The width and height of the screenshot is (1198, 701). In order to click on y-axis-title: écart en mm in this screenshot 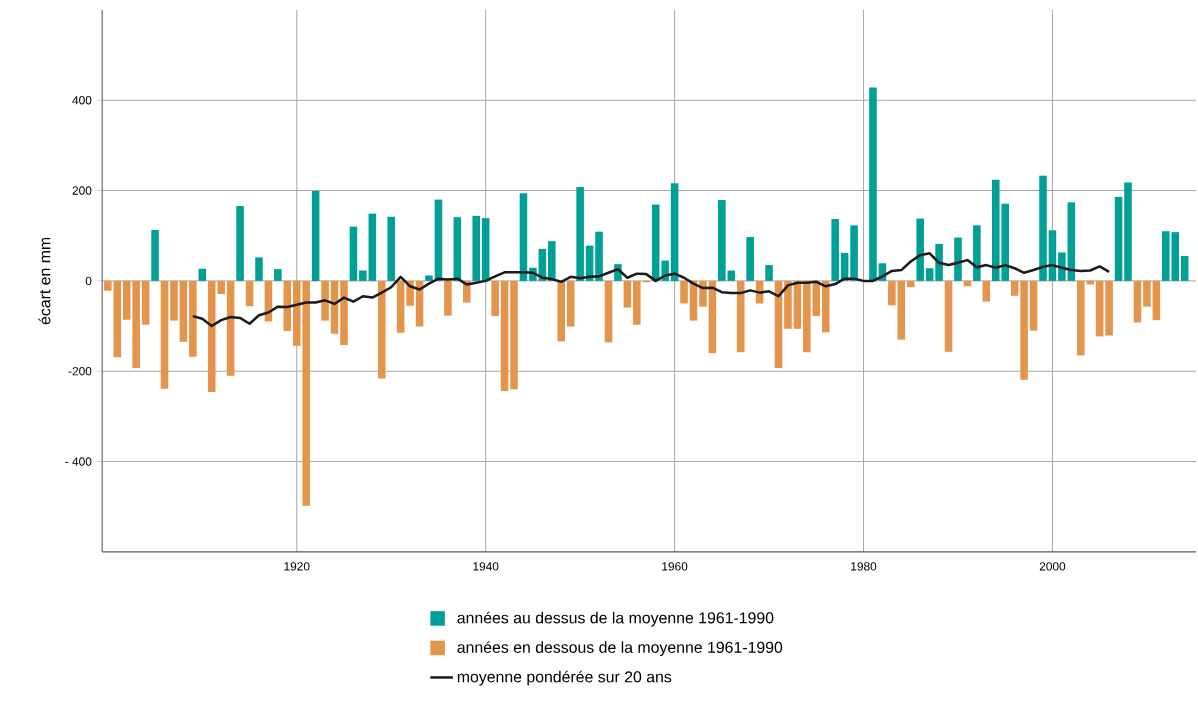, I will do `click(44, 281)`.